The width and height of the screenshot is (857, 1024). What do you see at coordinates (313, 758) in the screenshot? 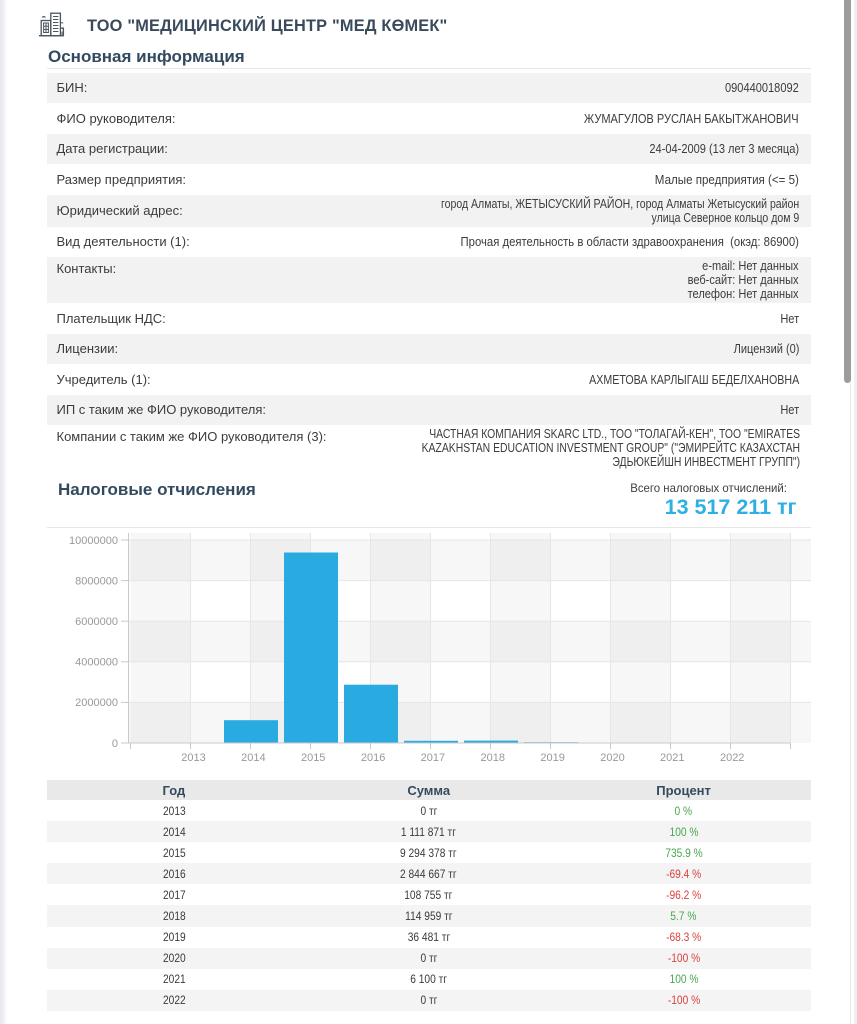
I see `svg-text: 2015` at bounding box center [313, 758].